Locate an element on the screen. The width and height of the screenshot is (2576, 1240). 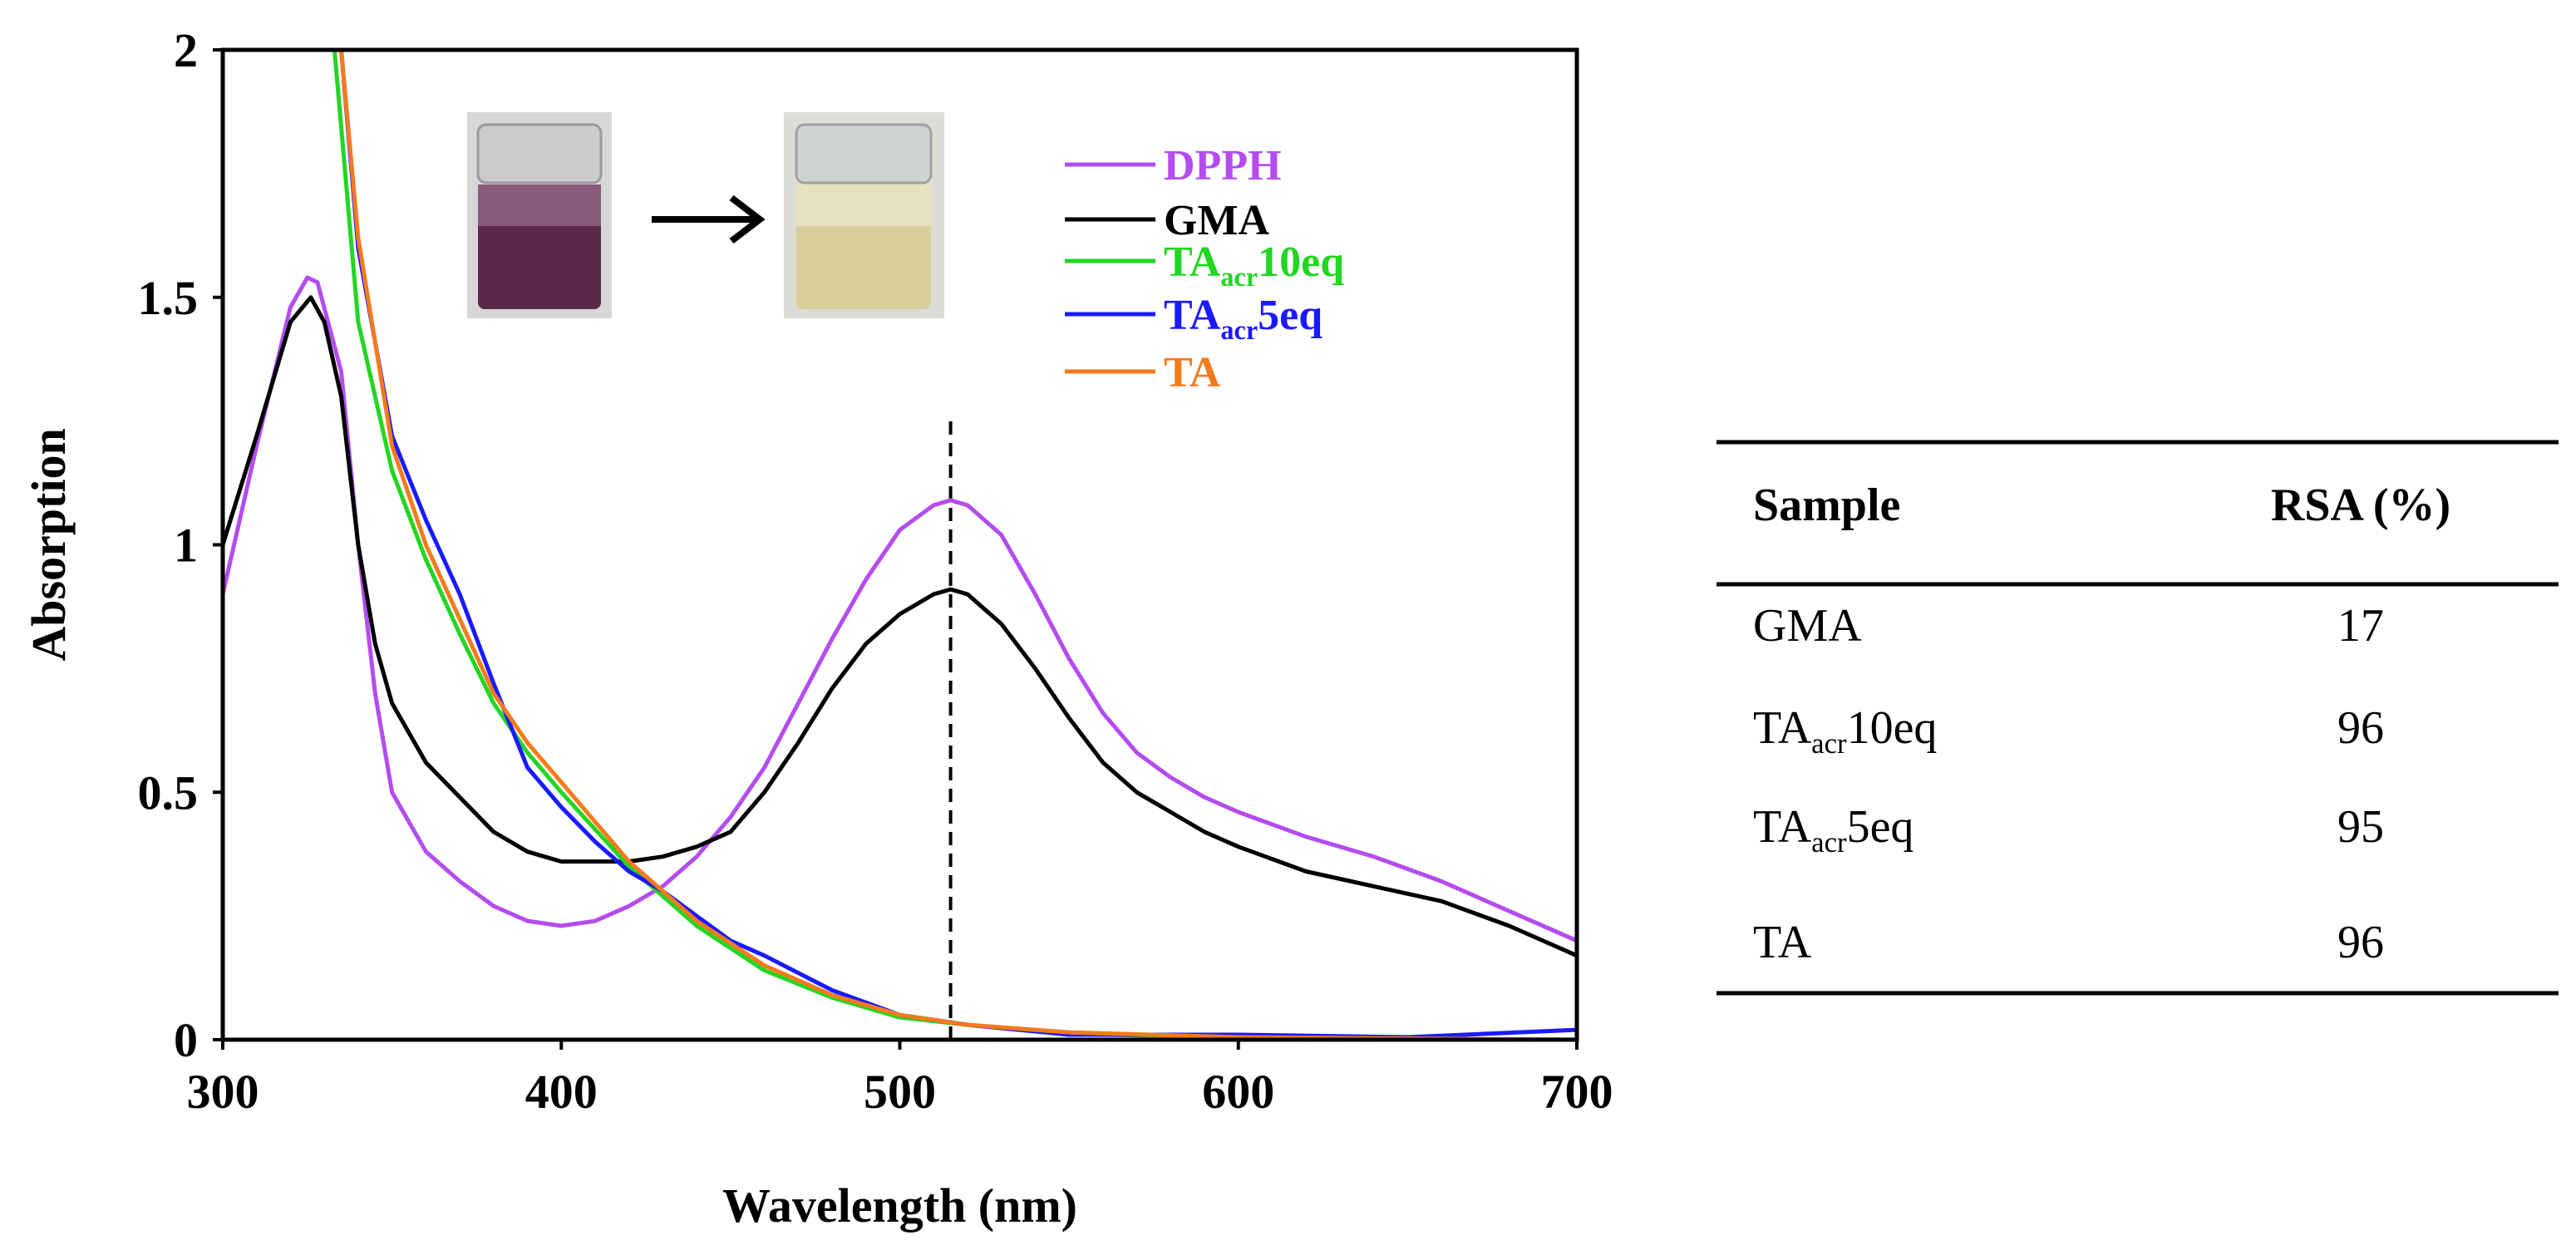
table-header-rsa: RSA (%) is located at coordinates (2360, 505).